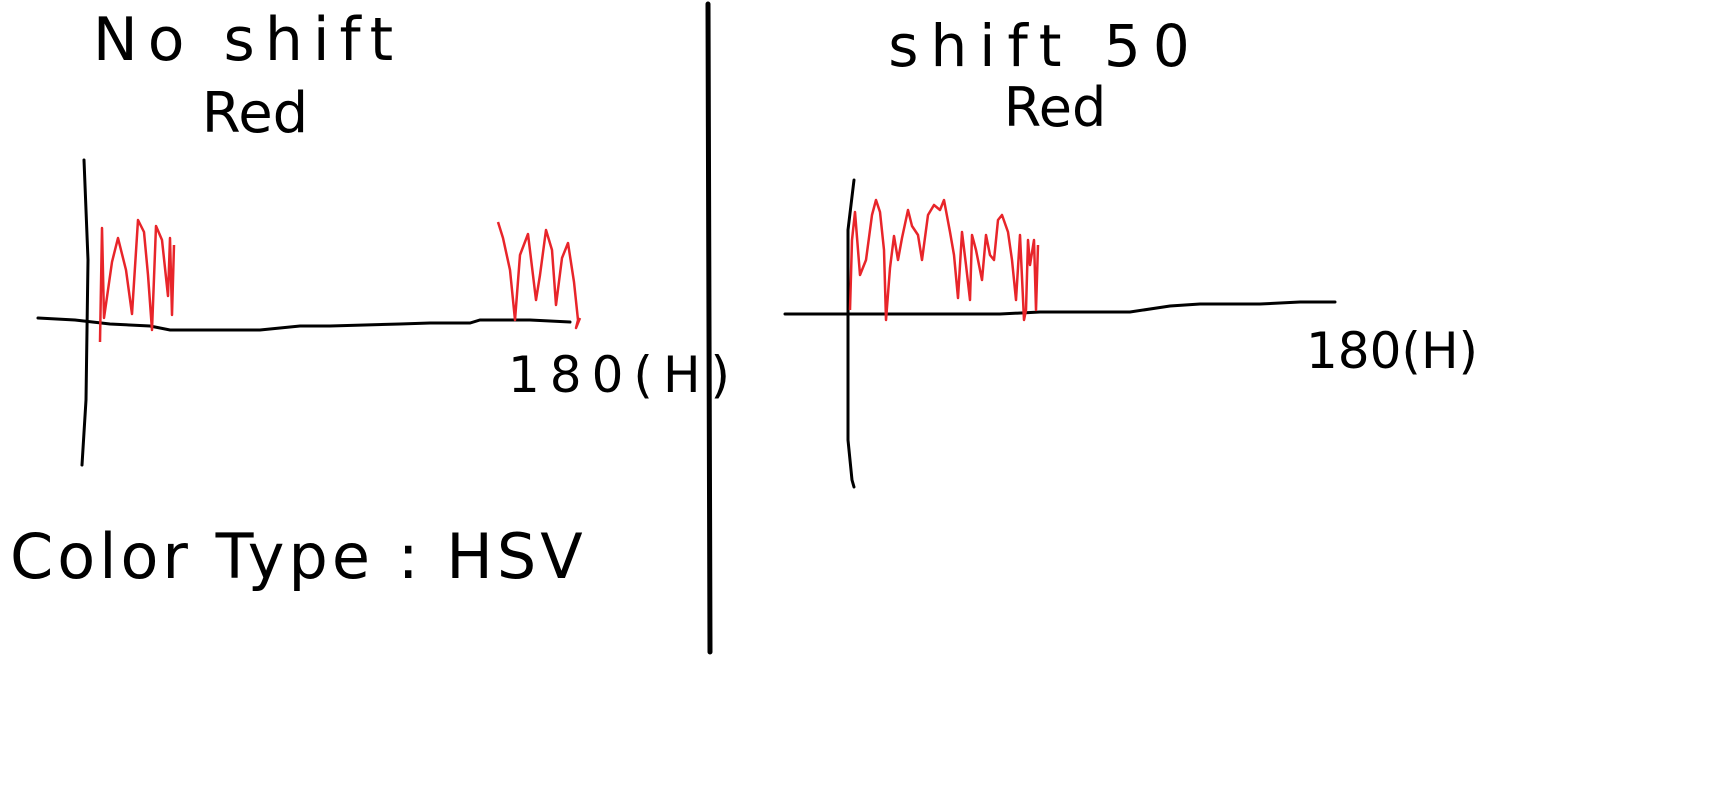  What do you see at coordinates (624, 375) in the screenshot?
I see `left-axis-end-label: 180(H)` at bounding box center [624, 375].